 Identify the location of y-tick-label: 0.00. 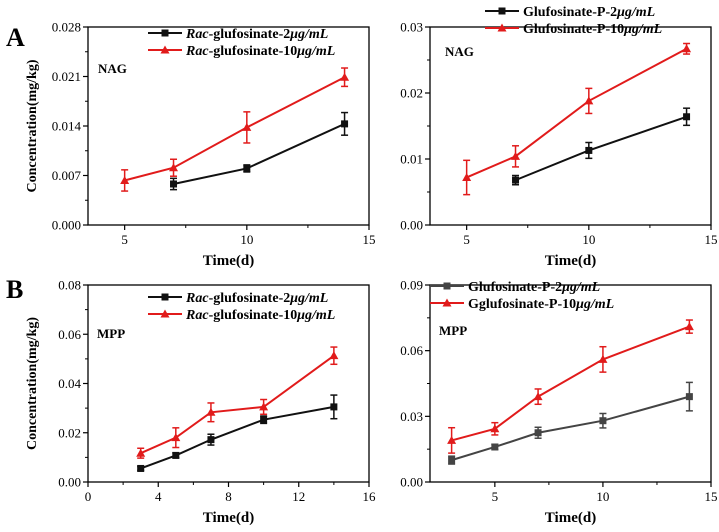
(411, 225).